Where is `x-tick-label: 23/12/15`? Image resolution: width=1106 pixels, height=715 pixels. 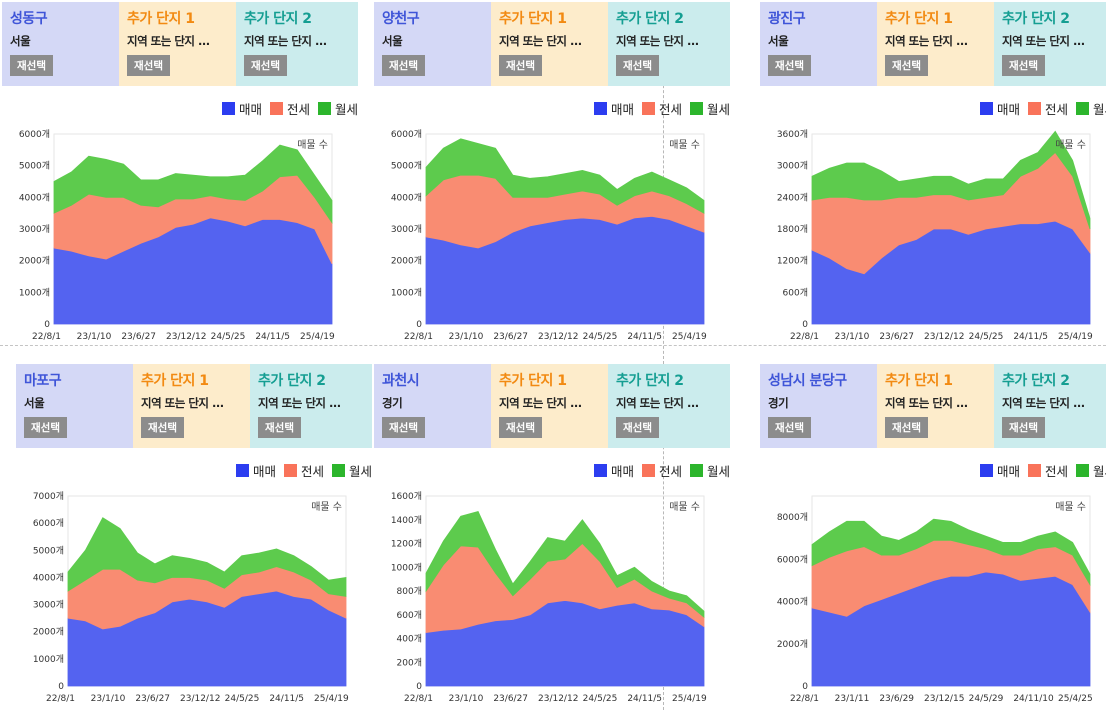 x-tick-label: 23/12/15 is located at coordinates (944, 699).